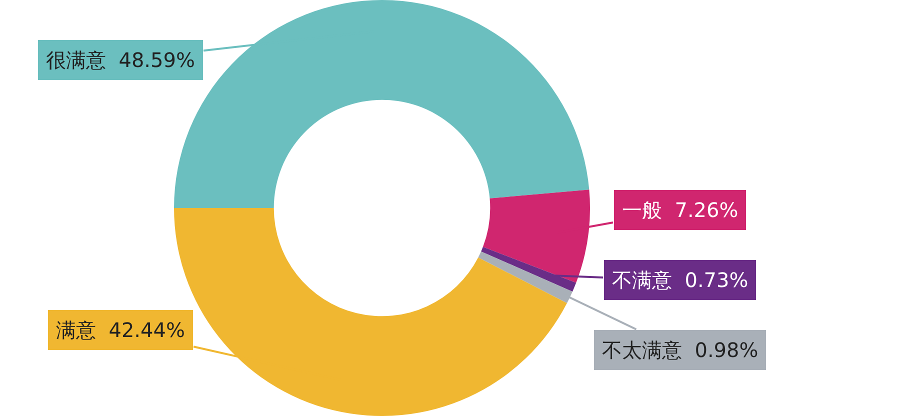 The width and height of the screenshot is (905, 416). I want to click on slice-label: 很满意 48.59%, so click(120, 60).